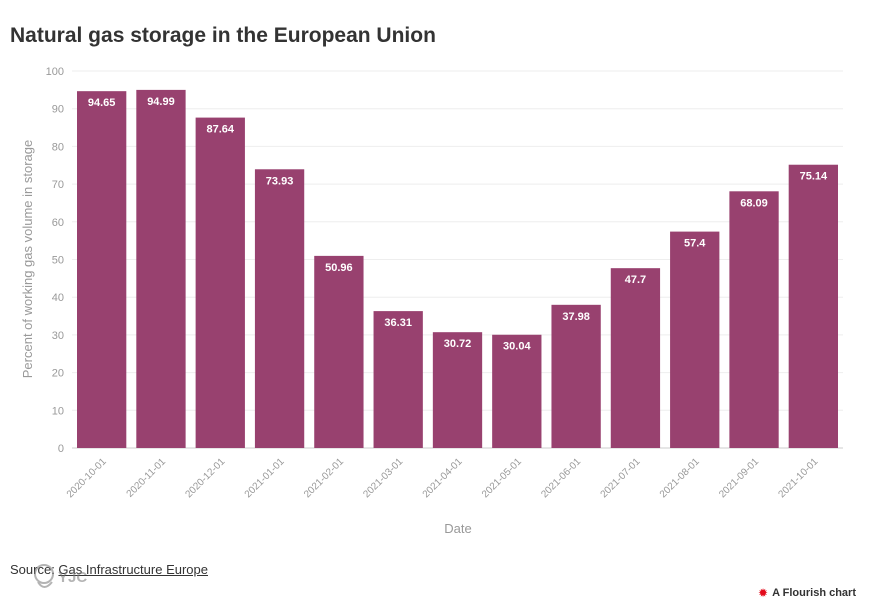 The image size is (883, 615). What do you see at coordinates (58, 110) in the screenshot?
I see `y-tick-label: 90` at bounding box center [58, 110].